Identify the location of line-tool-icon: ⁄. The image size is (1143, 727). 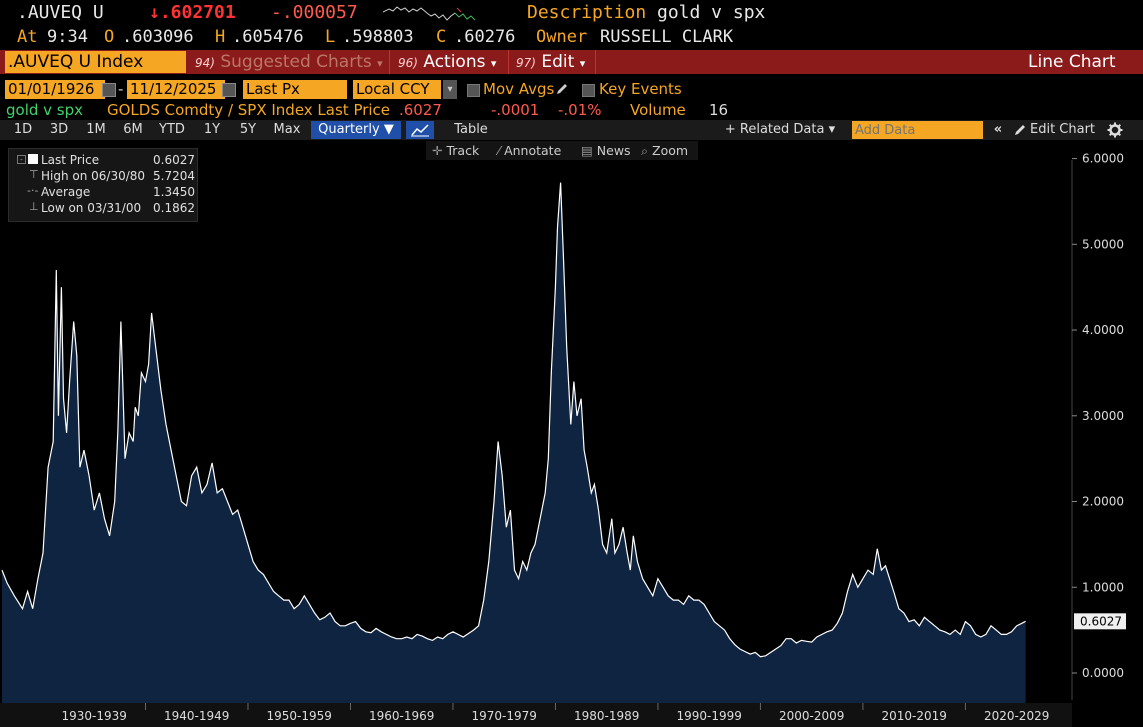
(499, 150).